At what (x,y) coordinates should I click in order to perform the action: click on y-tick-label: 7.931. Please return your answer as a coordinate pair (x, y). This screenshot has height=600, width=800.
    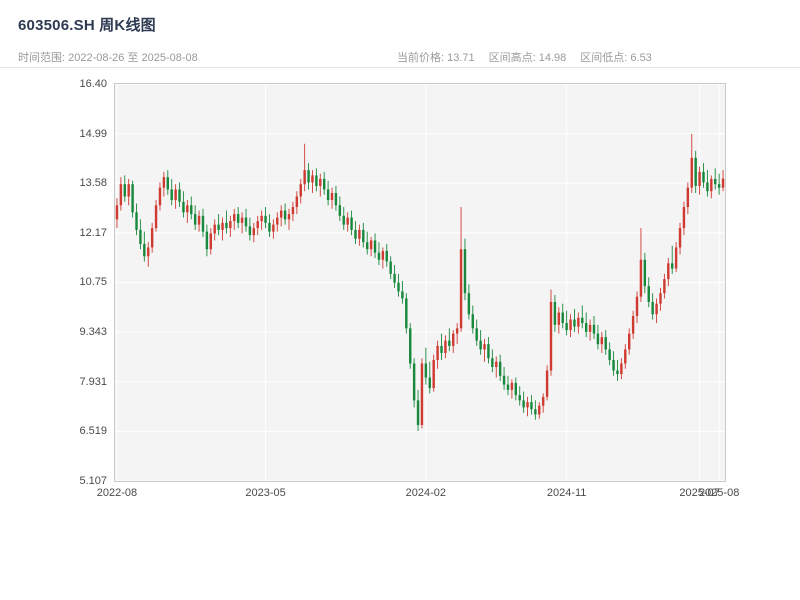
    Looking at the image, I should click on (93, 381).